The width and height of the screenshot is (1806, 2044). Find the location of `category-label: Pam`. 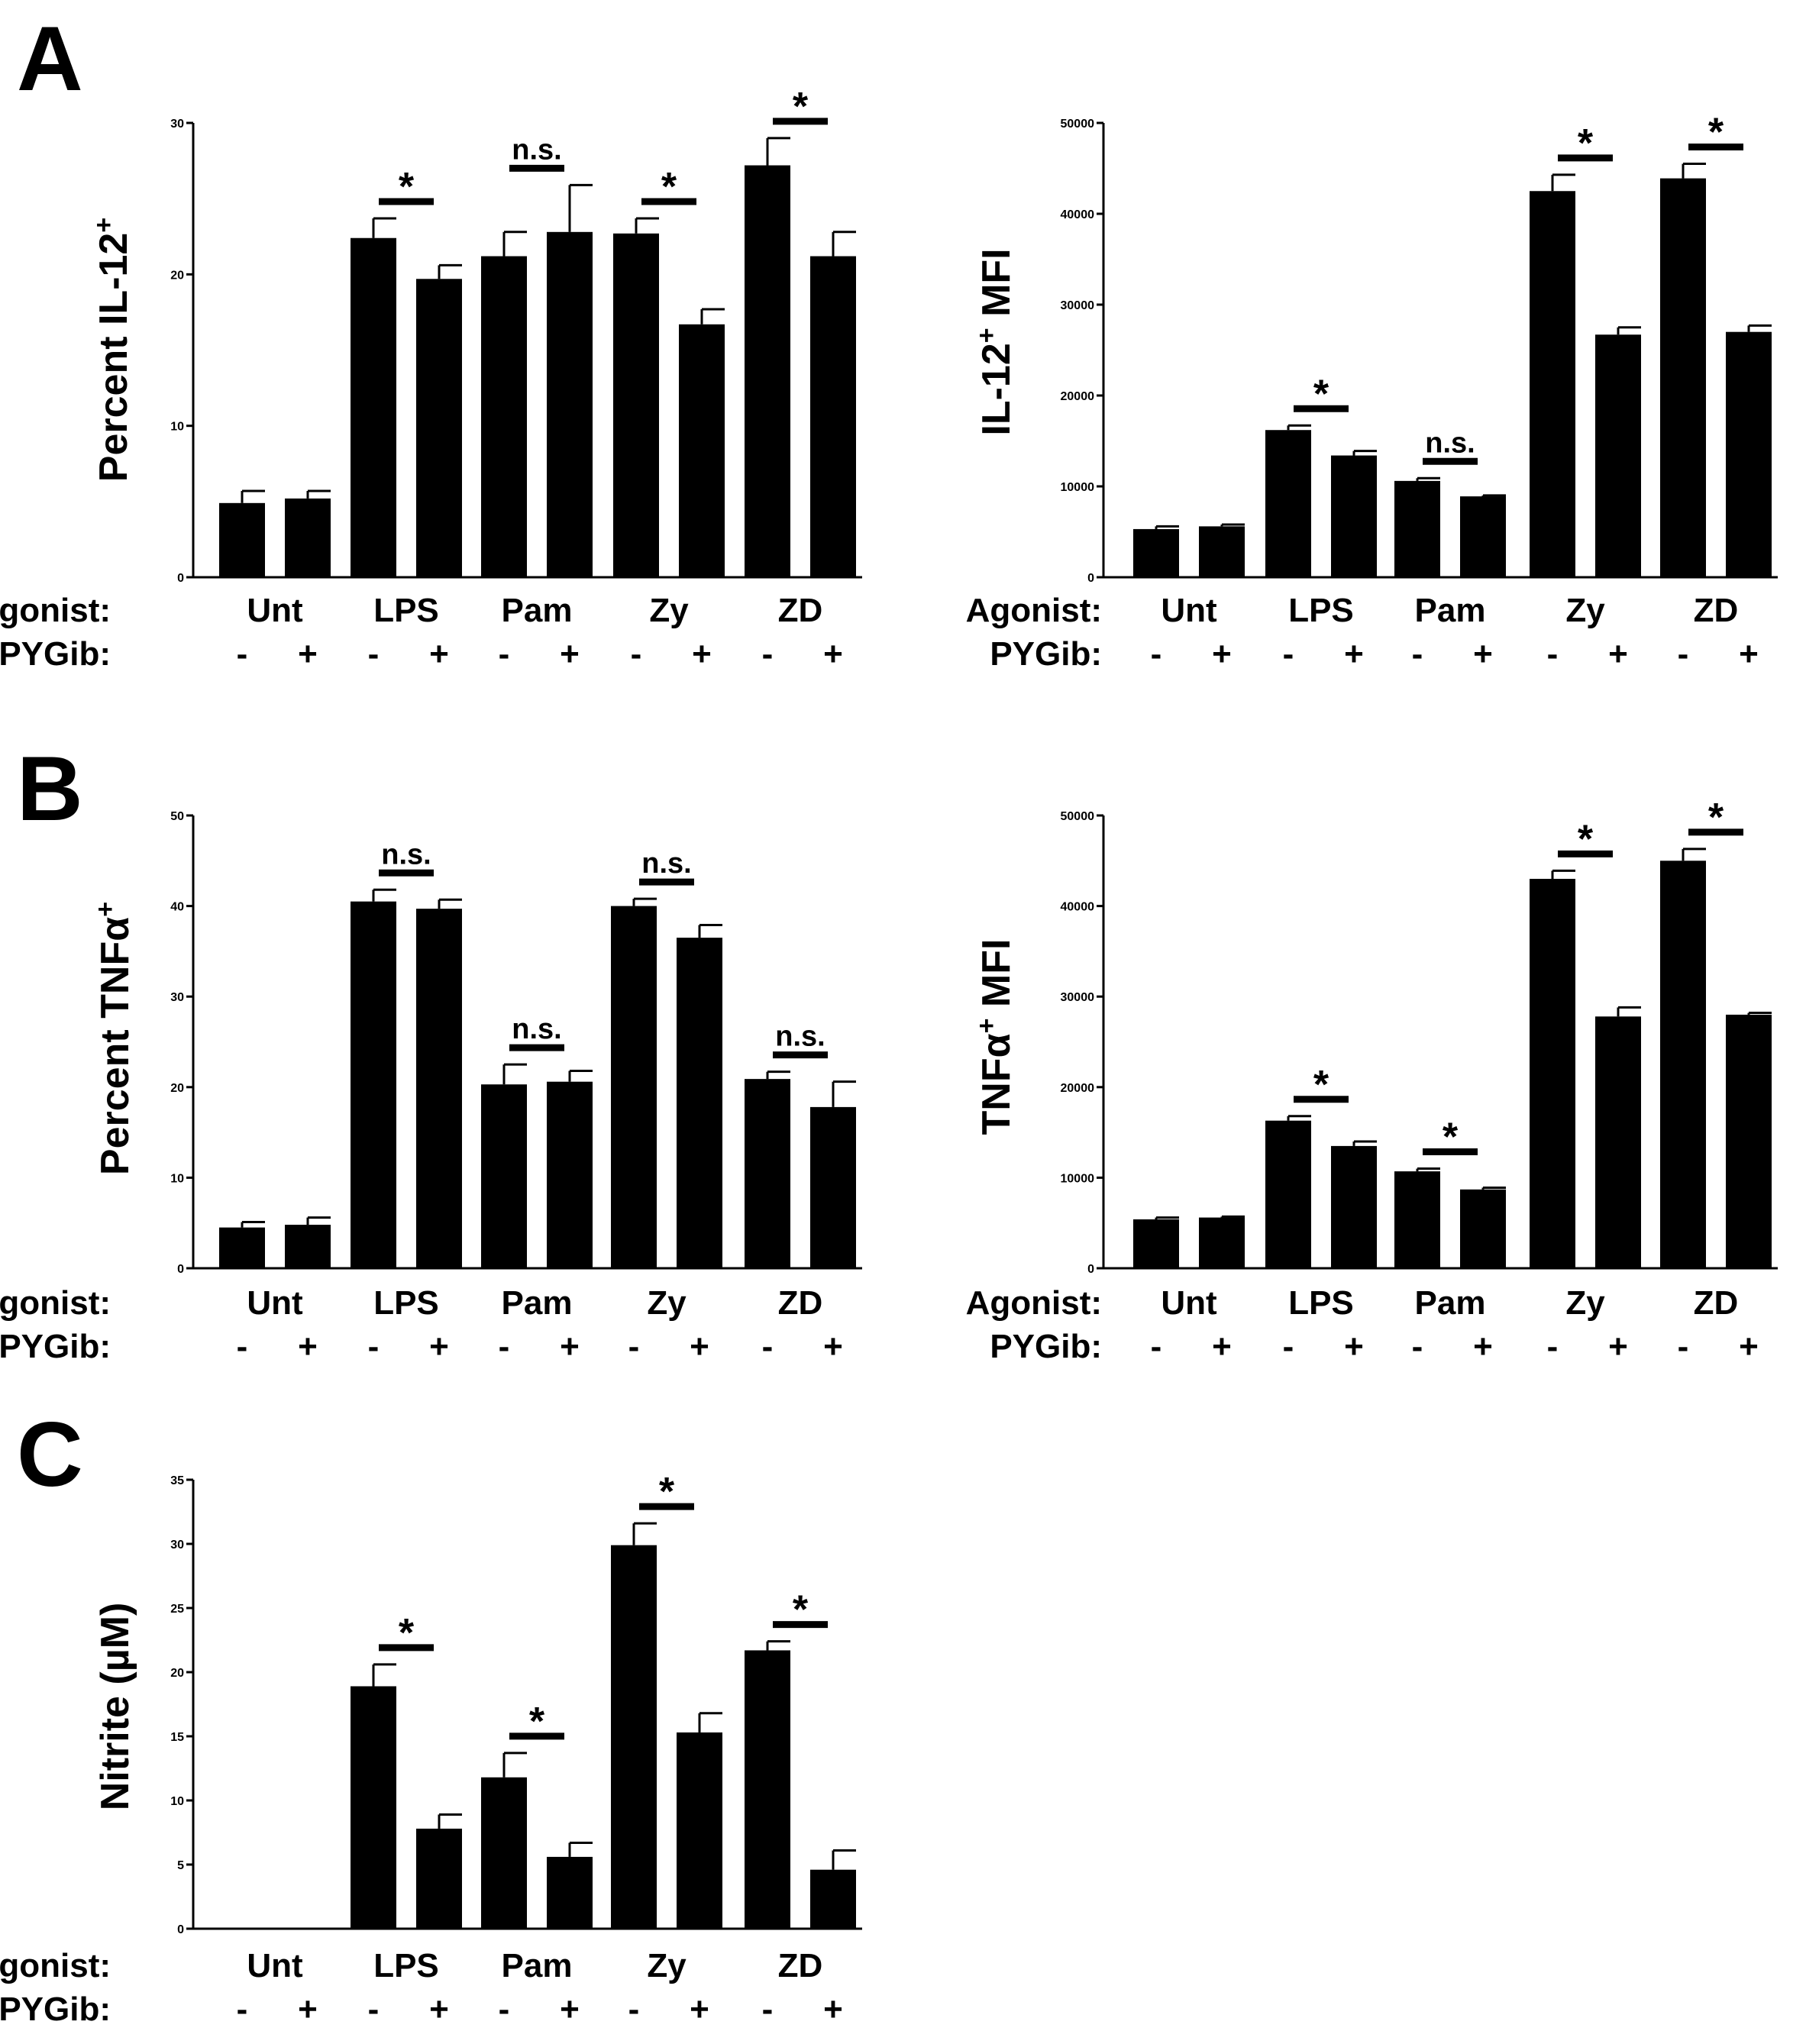

category-label: Pam is located at coordinates (537, 1965).